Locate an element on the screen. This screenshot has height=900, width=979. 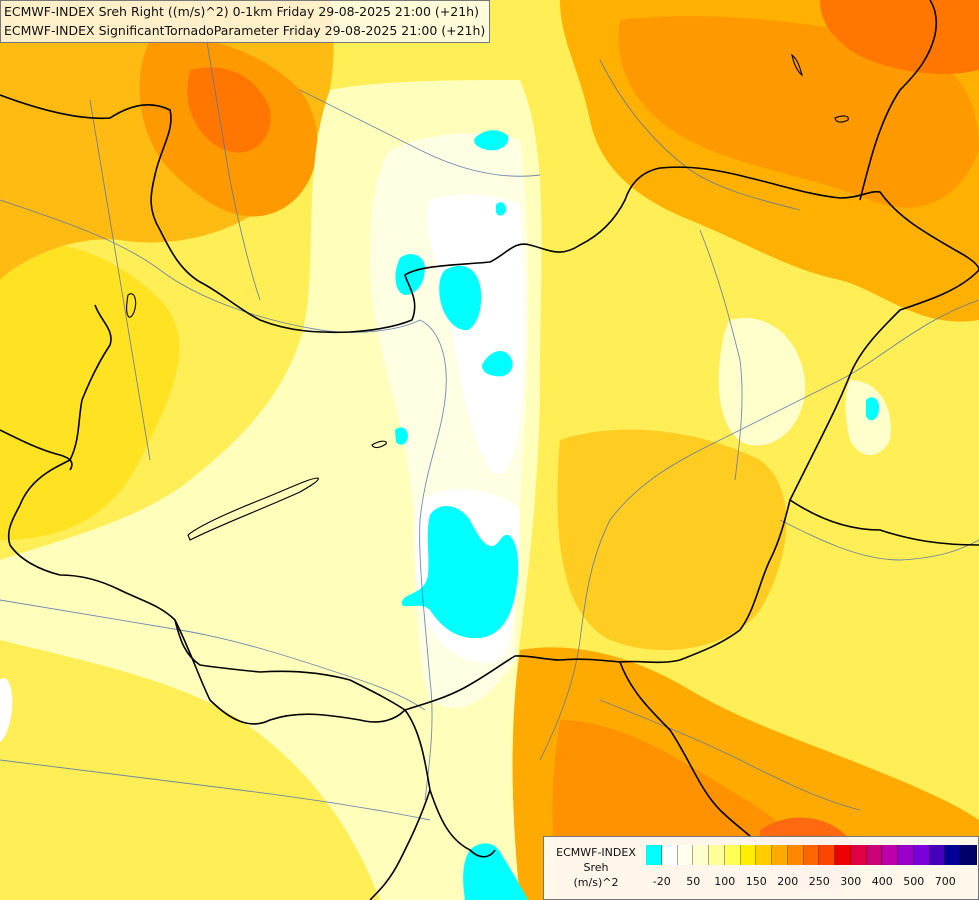
legend-title-model: ECMWF-INDEX is located at coordinates (596, 852).